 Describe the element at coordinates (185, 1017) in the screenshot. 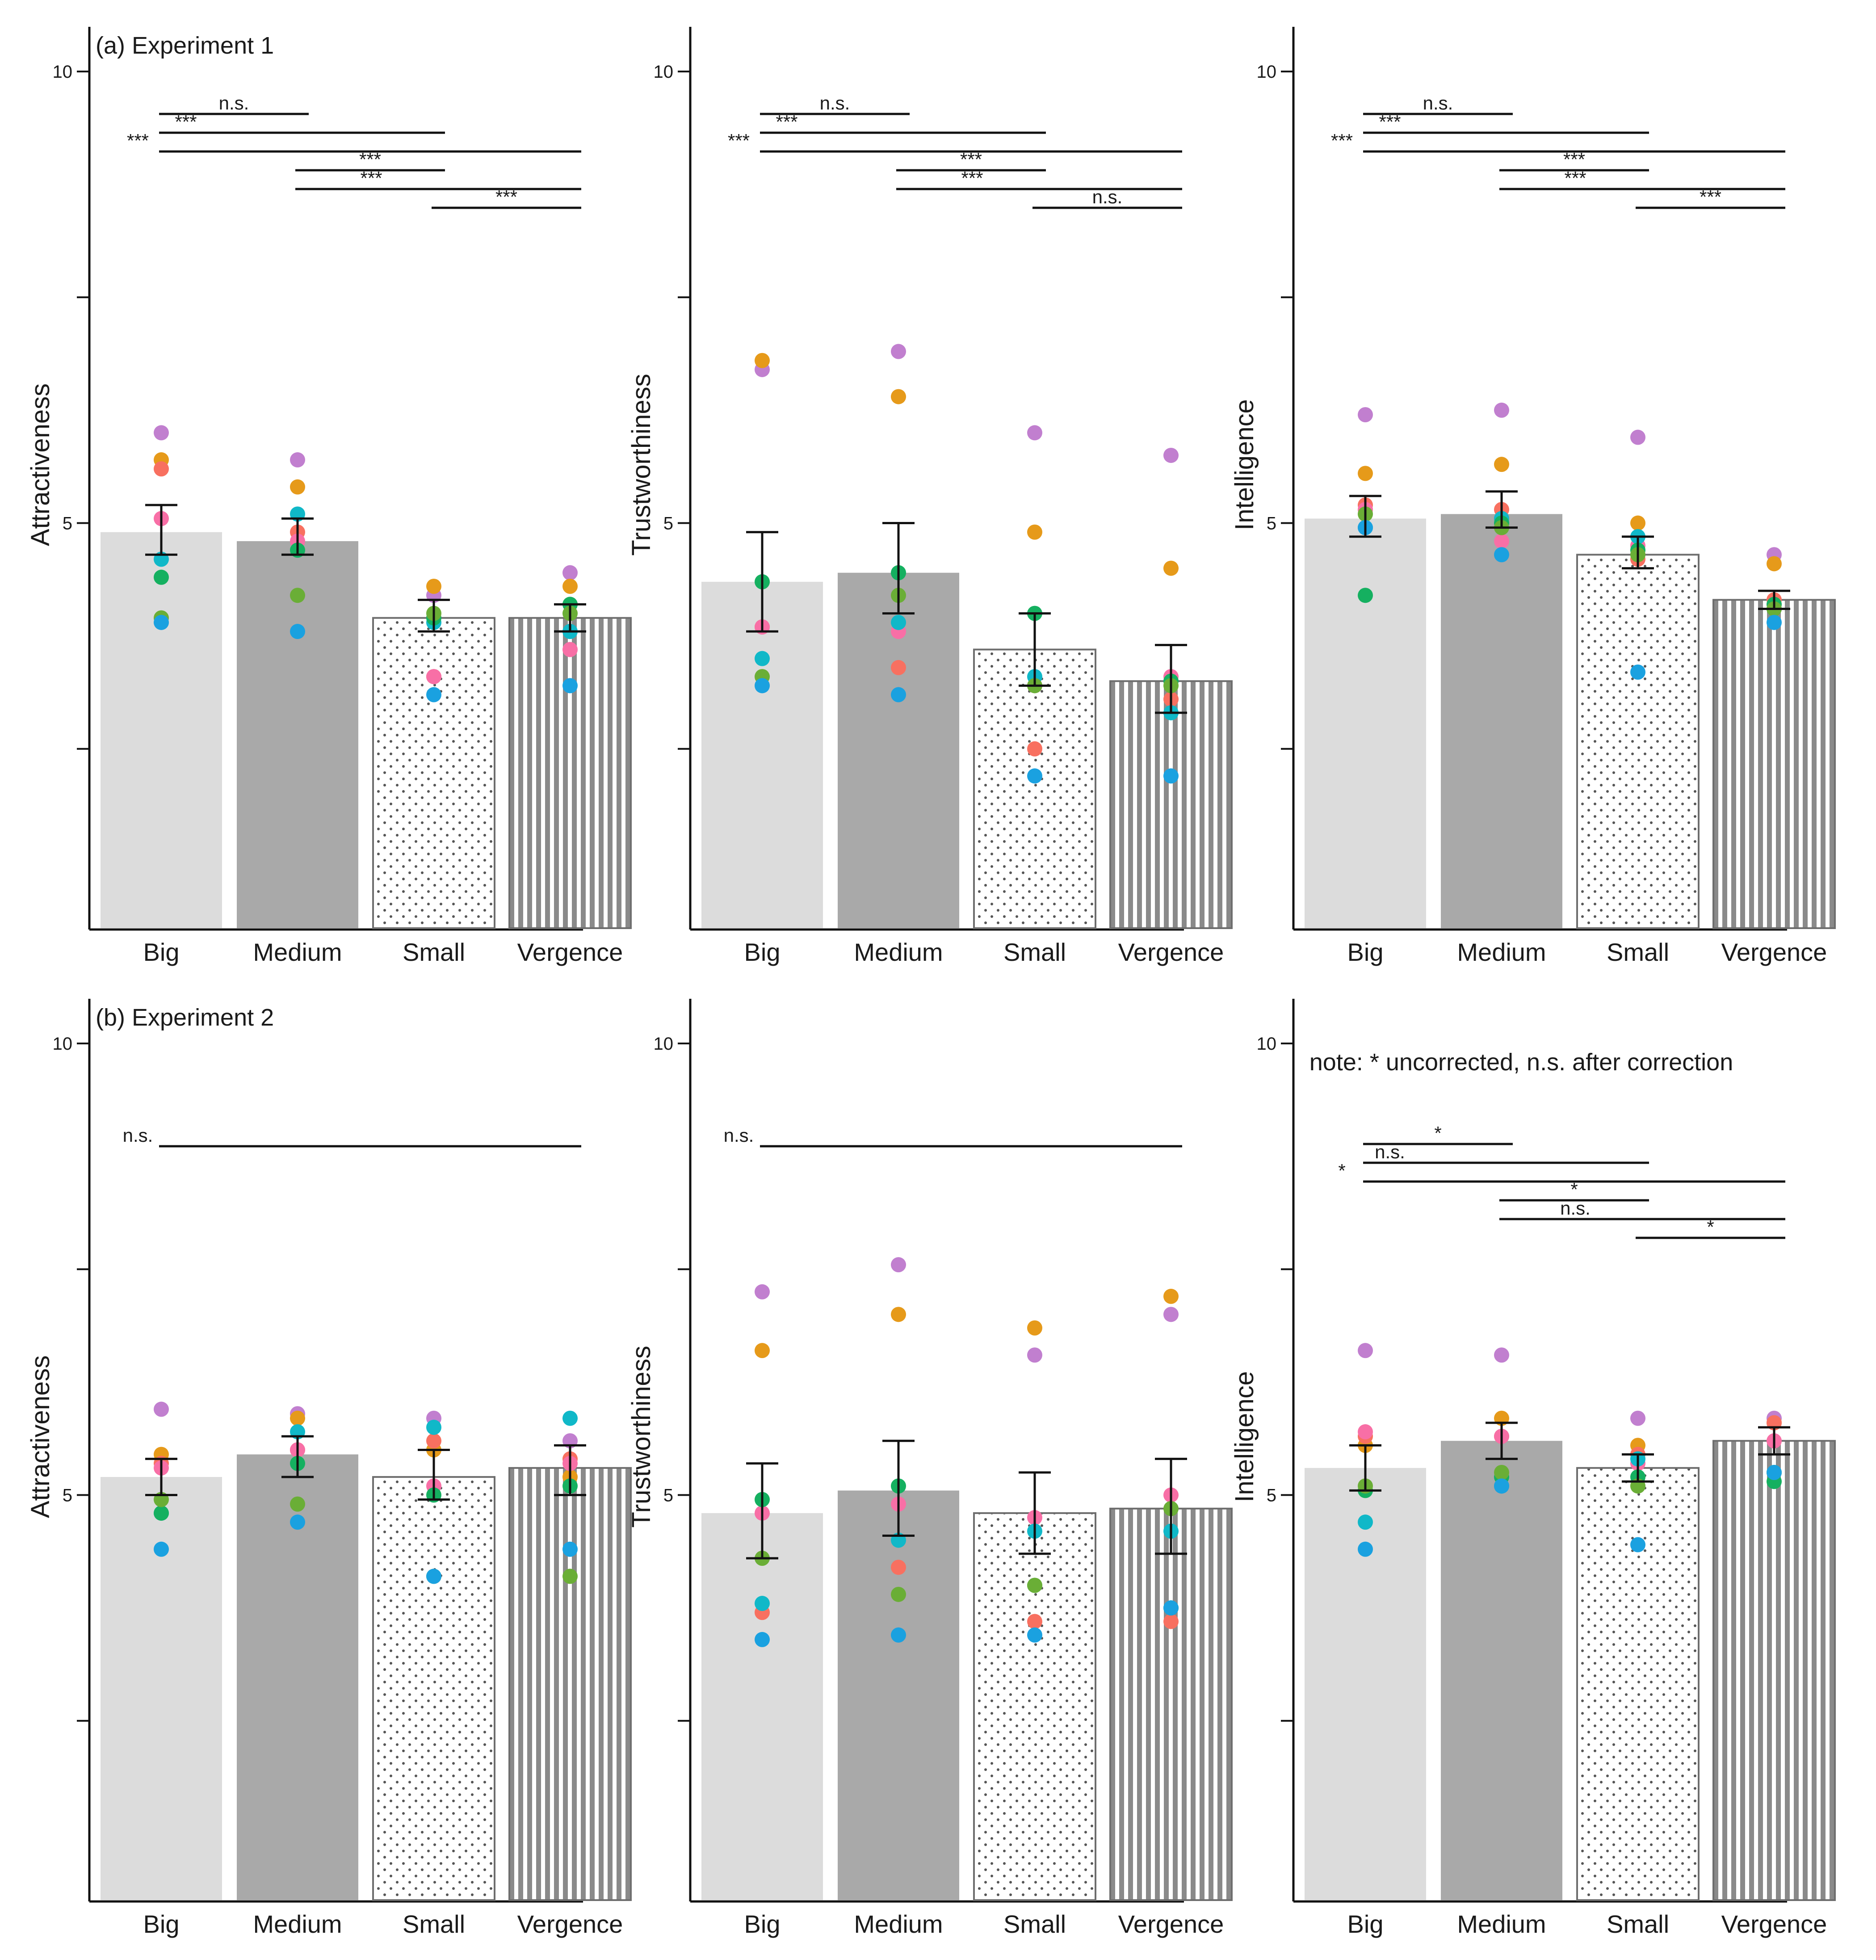

I see `experiment-label: (b) Experiment 2` at that location.